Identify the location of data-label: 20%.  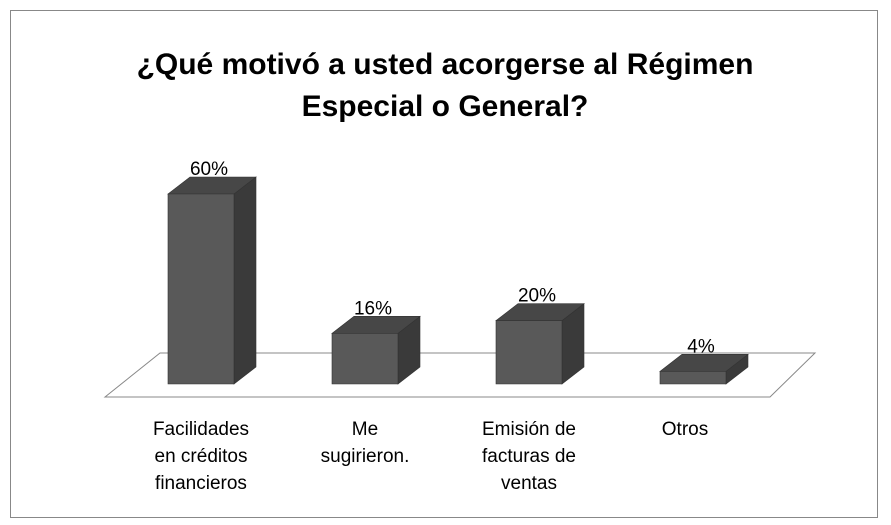
(537, 296).